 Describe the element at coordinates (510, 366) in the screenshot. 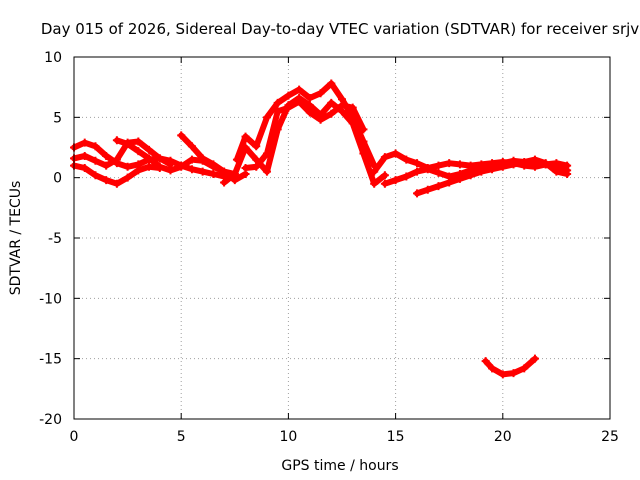

I see `series-track-l` at that location.